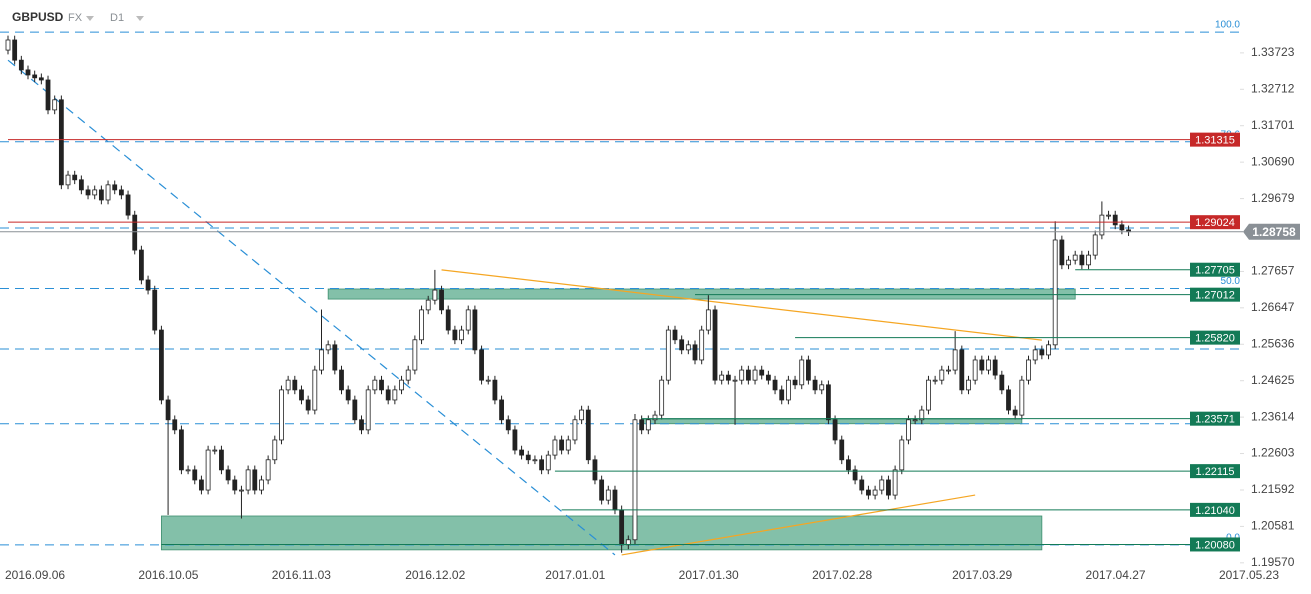  I want to click on trendline, so click(741, 305).